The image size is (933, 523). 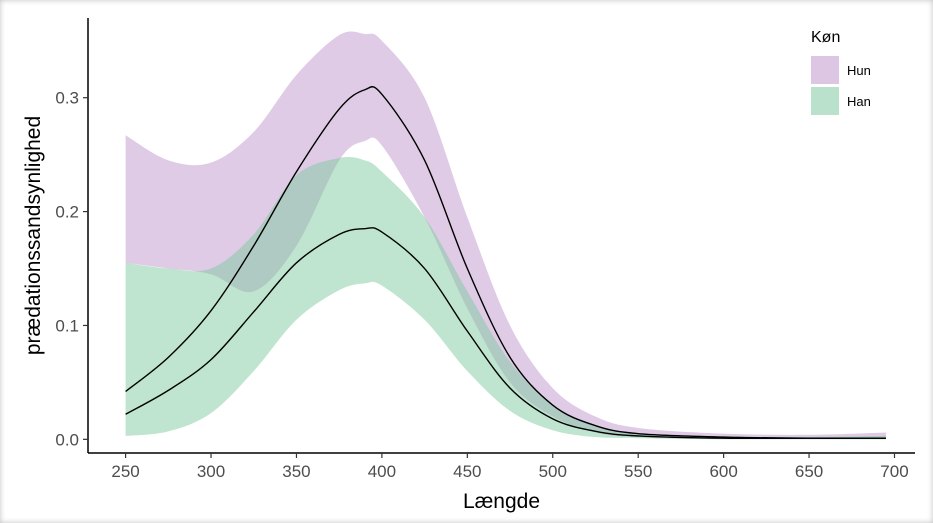 I want to click on x-tick-label: 250, so click(x=125, y=471).